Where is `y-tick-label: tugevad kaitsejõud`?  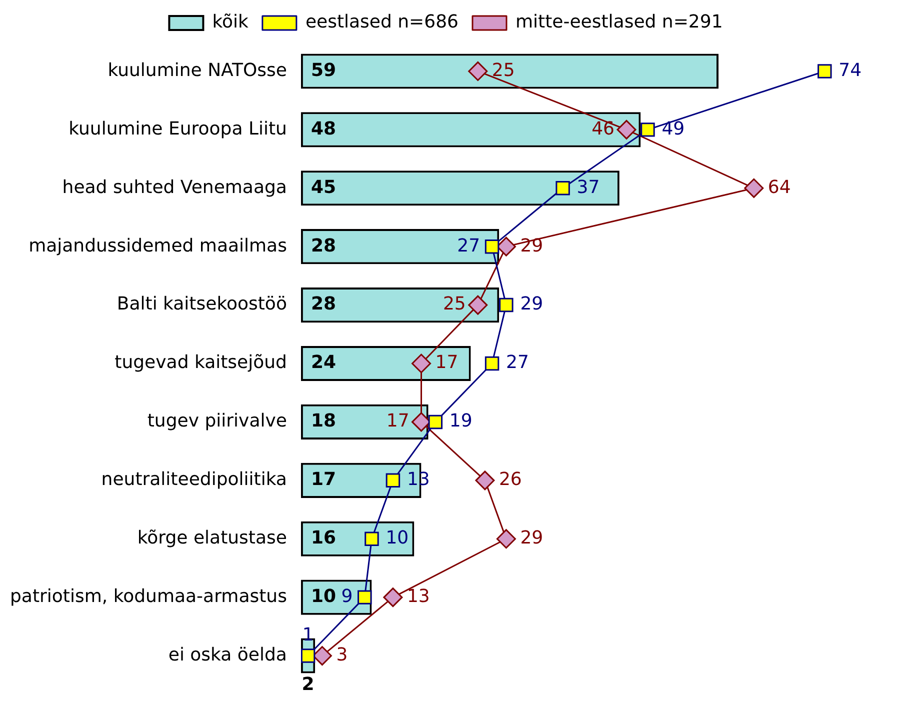 y-tick-label: tugevad kaitsejõud is located at coordinates (200, 363).